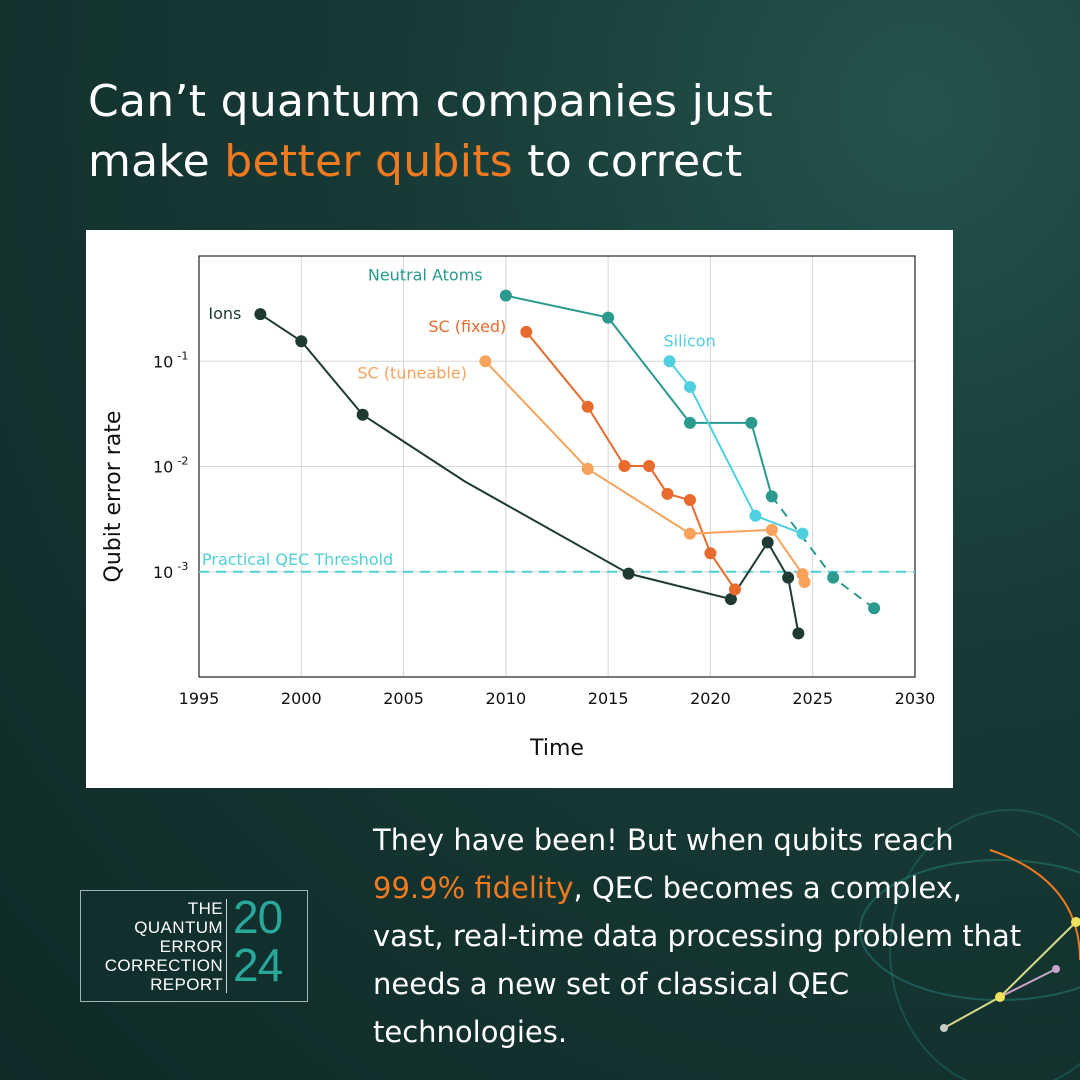 The height and width of the screenshot is (1080, 1080). I want to click on logo-line: QUANTUM, so click(178, 927).